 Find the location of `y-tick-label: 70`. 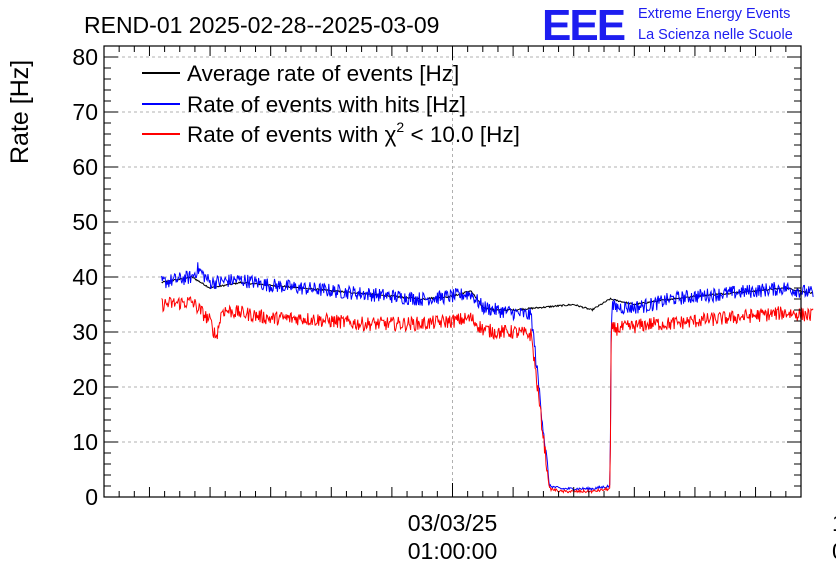

y-tick-label: 70 is located at coordinates (85, 112).